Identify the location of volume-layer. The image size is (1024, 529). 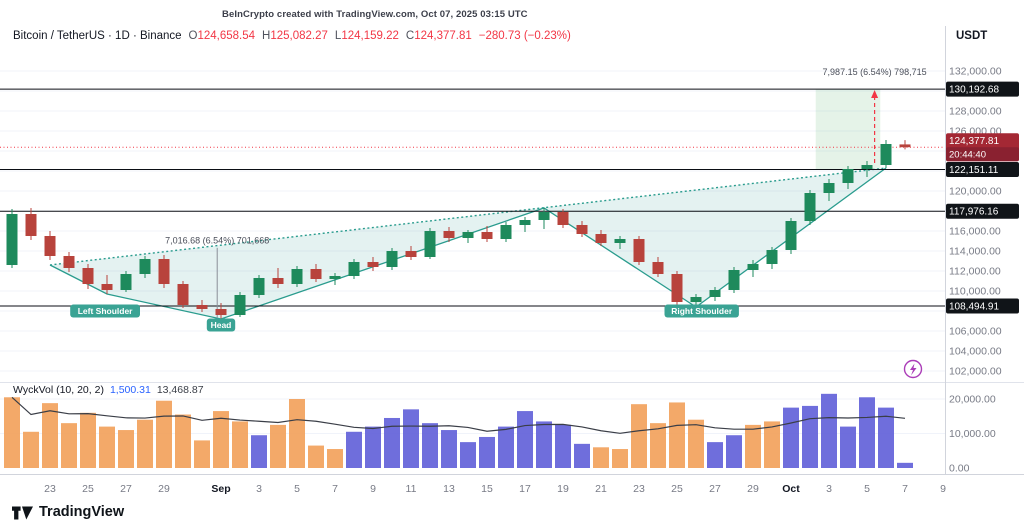
(458, 430).